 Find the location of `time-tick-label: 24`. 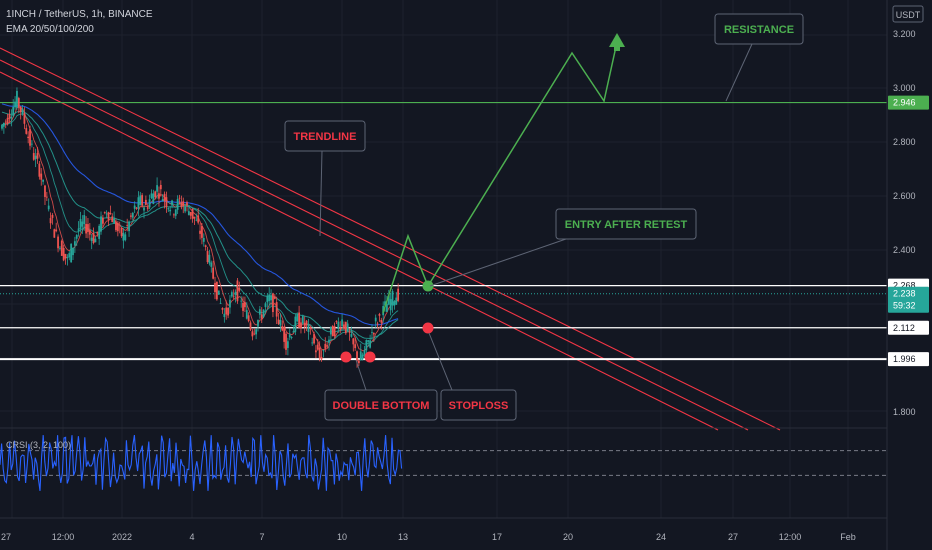

time-tick-label: 24 is located at coordinates (661, 537).